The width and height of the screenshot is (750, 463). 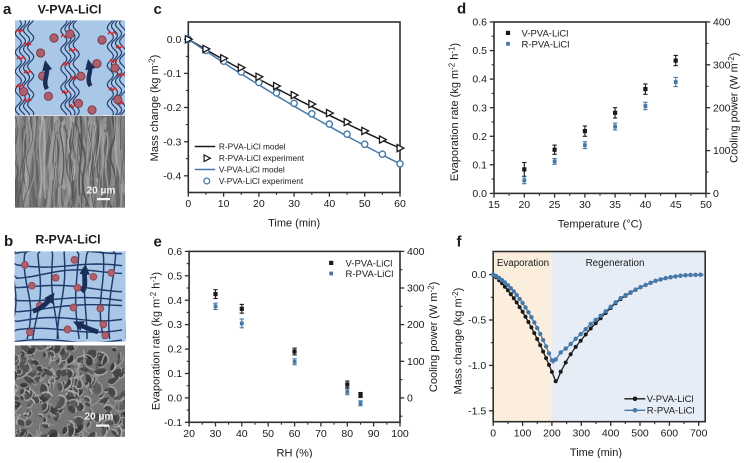 I want to click on svg-text: b, so click(x=8, y=241).